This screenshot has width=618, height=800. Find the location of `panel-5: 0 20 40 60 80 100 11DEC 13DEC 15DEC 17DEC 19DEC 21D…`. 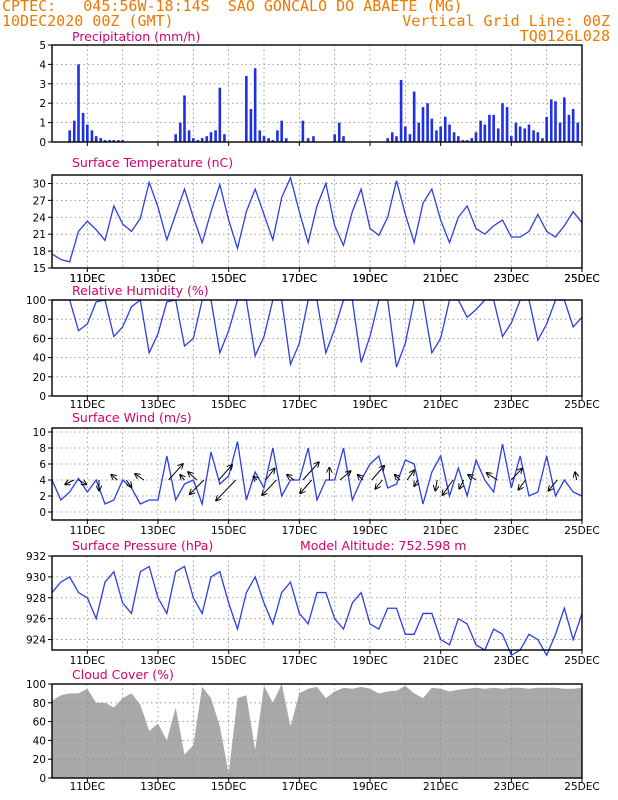

panel-5: 0 20 40 60 80 100 11DEC 13DEC 15DEC 17DEC 19DEC 21D… is located at coordinates (313, 730).